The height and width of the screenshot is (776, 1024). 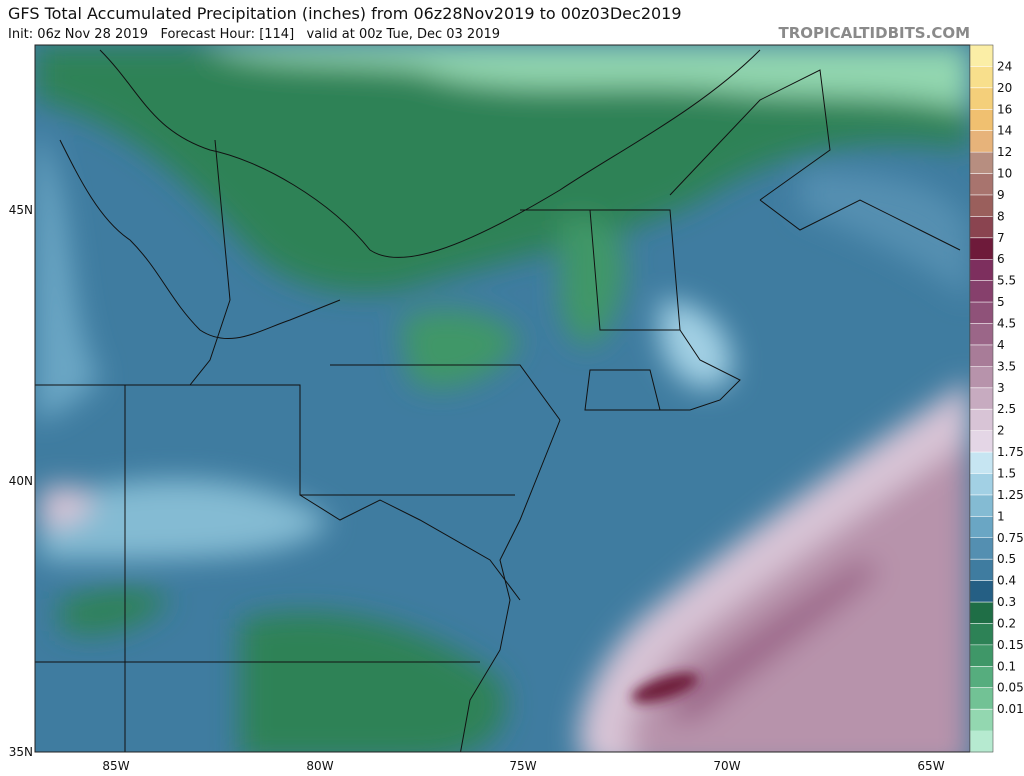 What do you see at coordinates (1010, 495) in the screenshot?
I see `colorbar-label: 1.25` at bounding box center [1010, 495].